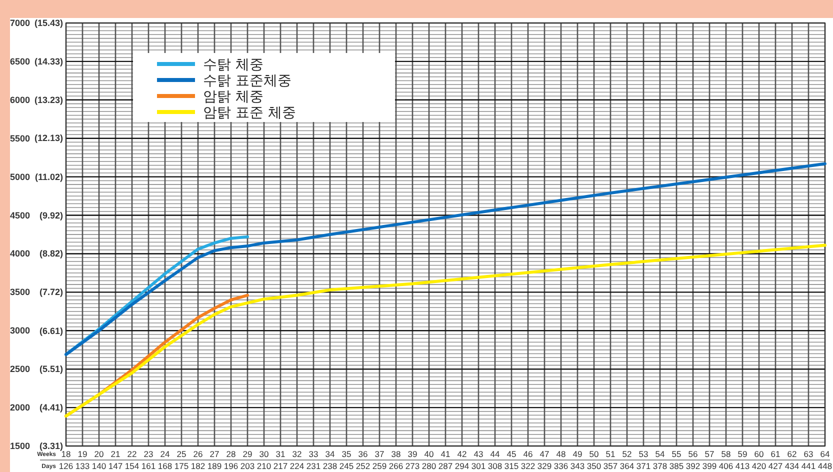  I want to click on x2-tick-label: 343, so click(577, 466).